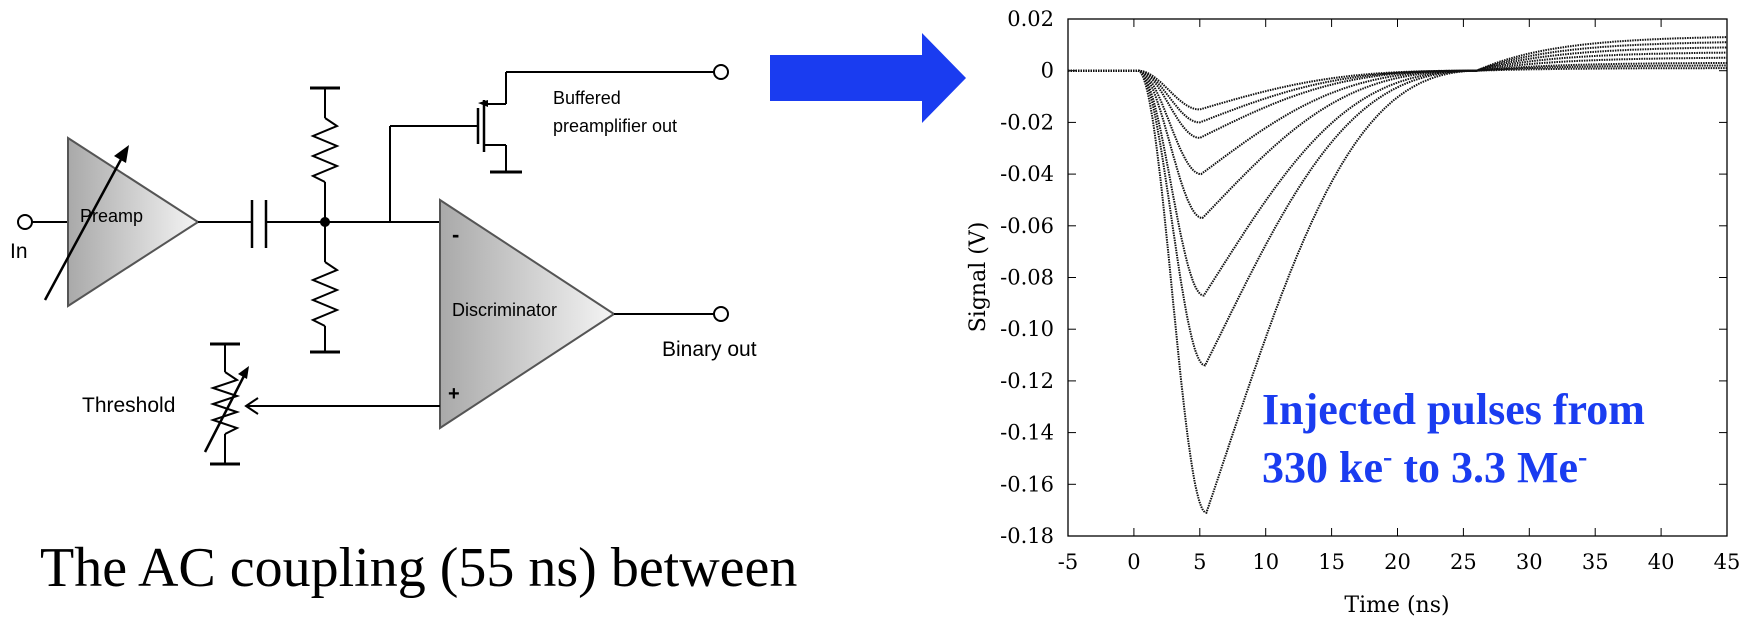  I want to click on x-tick-label: 25, so click(1463, 562).